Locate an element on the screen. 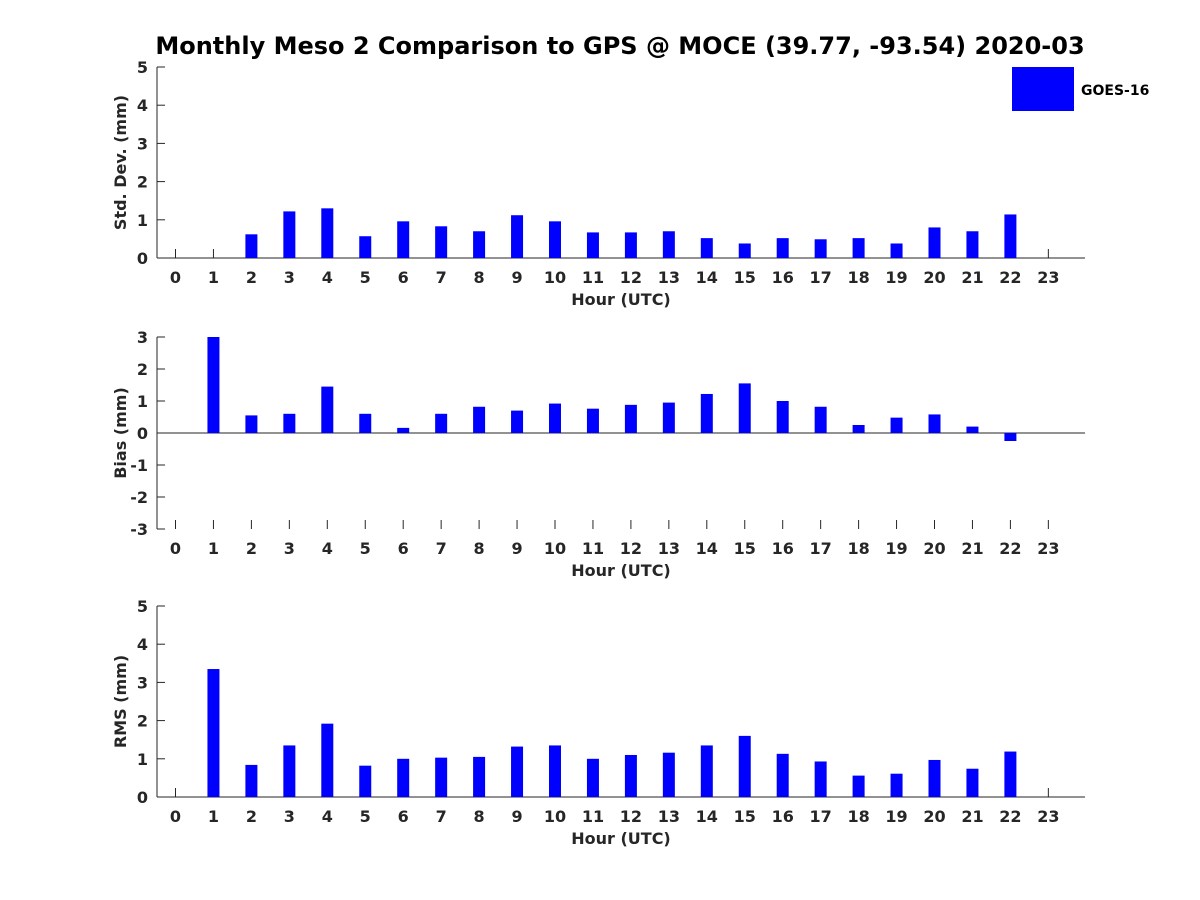 The image size is (1200, 900). y-axis-label: Std. Dev. (mm) is located at coordinates (120, 162).